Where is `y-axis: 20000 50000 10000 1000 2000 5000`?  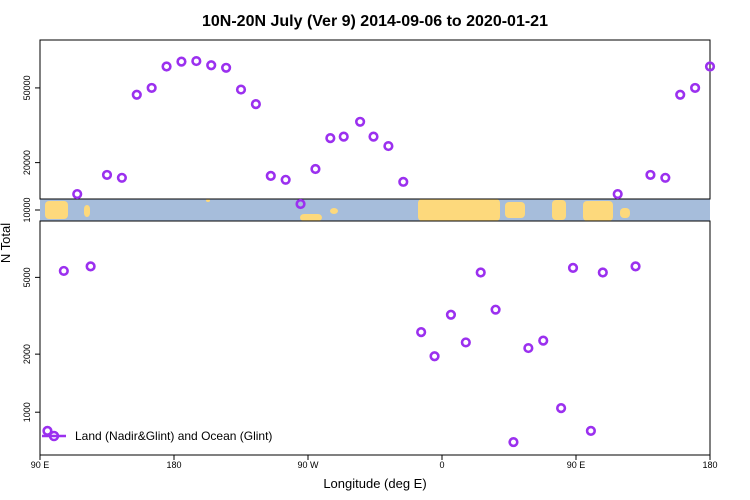 y-axis: 20000 50000 10000 1000 2000 5000 is located at coordinates (31, 248).